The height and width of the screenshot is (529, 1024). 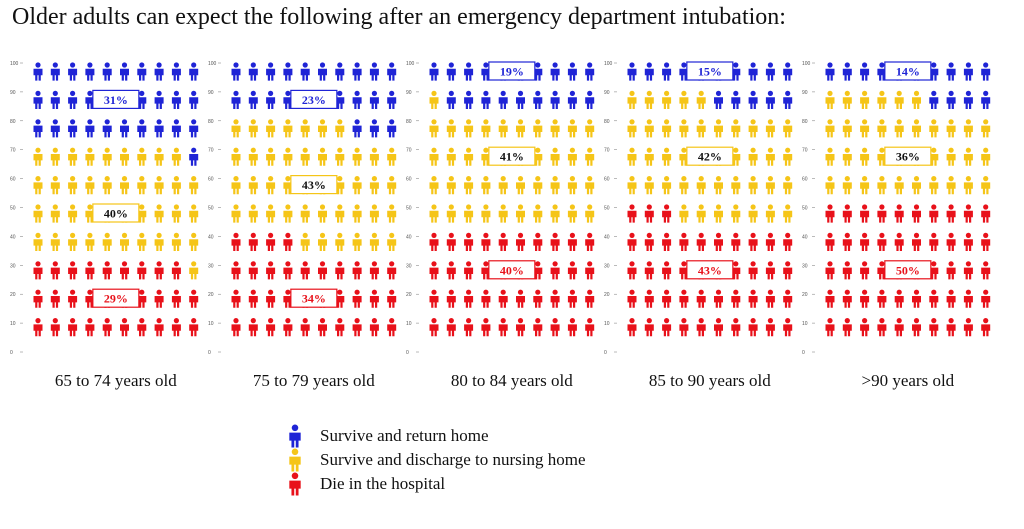 I want to click on y-tick-label: 40, so click(x=13, y=237).